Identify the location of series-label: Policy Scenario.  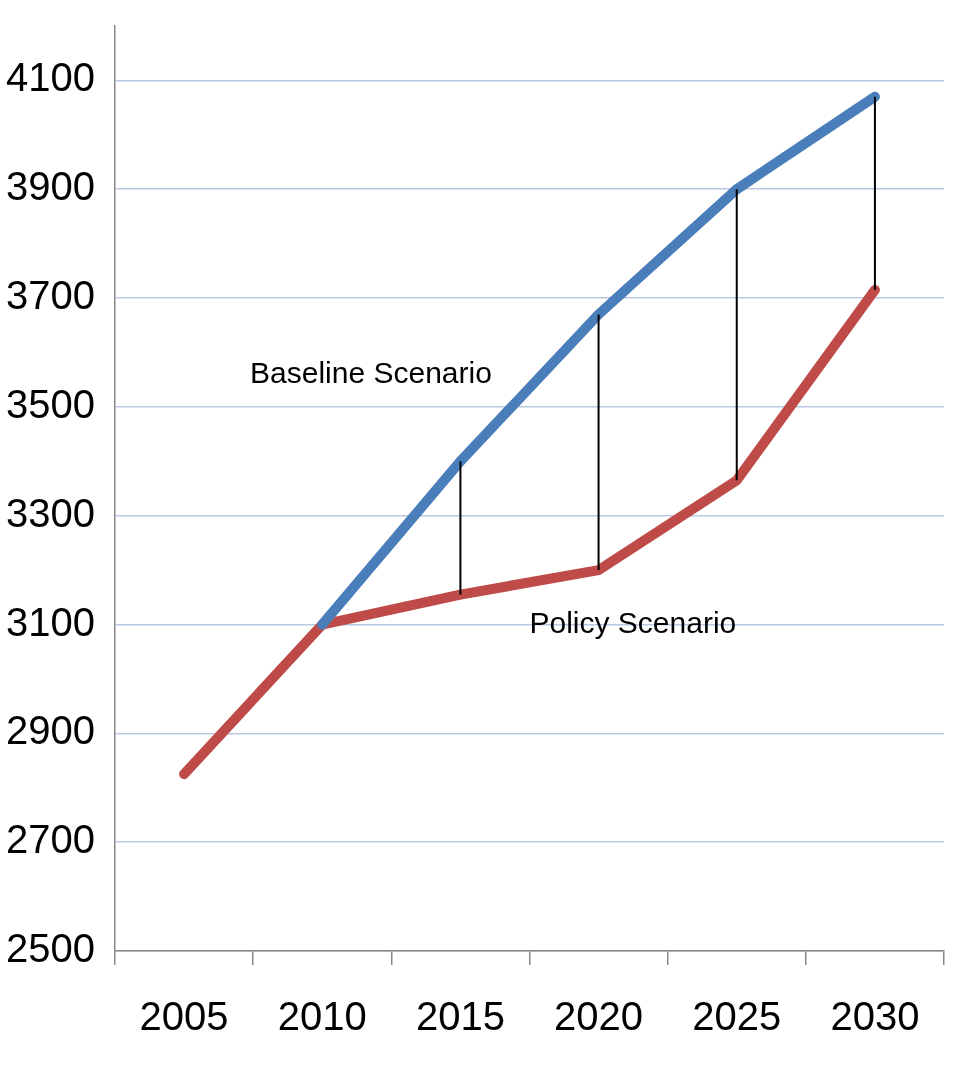
(633, 622).